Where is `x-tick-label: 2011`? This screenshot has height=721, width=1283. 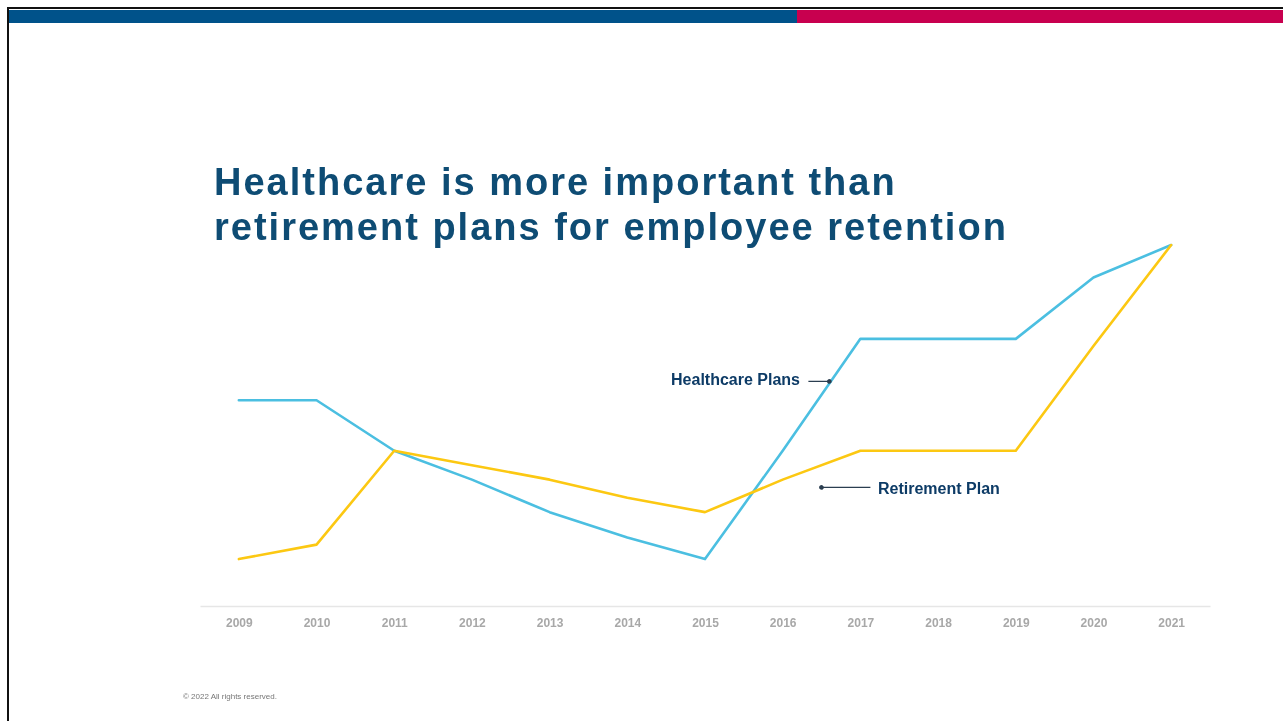 x-tick-label: 2011 is located at coordinates (395, 622).